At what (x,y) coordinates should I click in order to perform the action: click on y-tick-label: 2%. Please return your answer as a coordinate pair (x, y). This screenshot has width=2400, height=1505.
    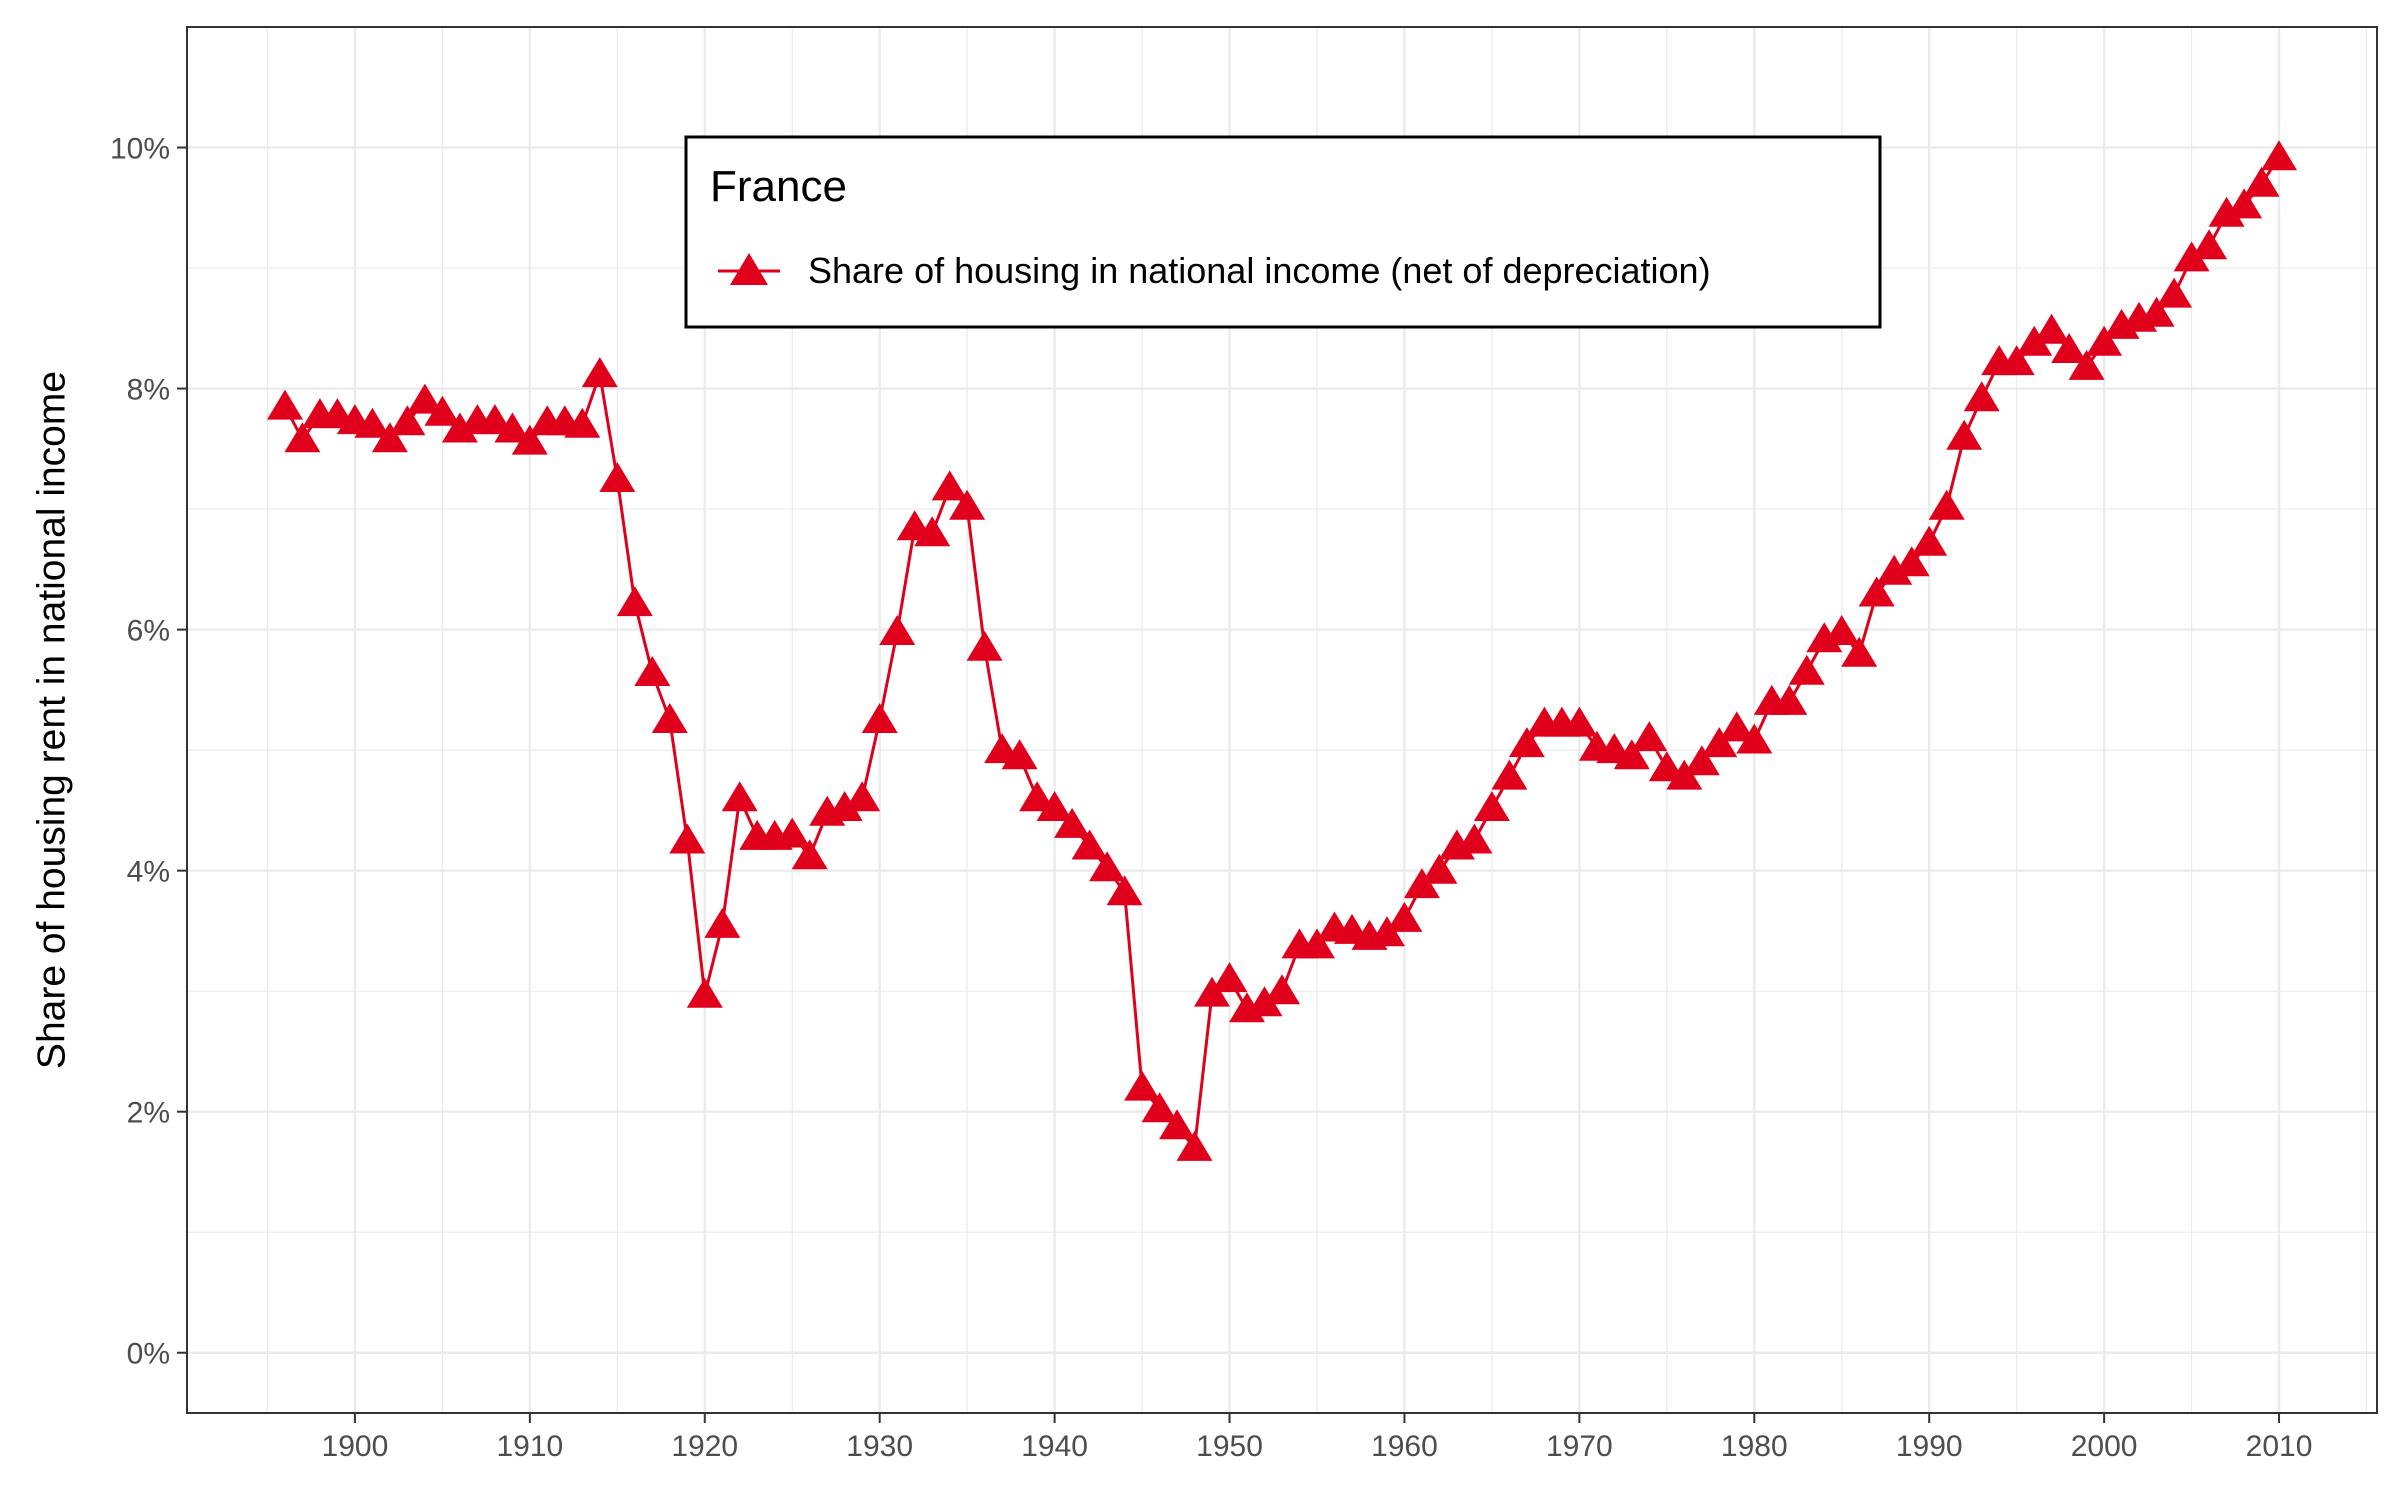
    Looking at the image, I should click on (148, 1113).